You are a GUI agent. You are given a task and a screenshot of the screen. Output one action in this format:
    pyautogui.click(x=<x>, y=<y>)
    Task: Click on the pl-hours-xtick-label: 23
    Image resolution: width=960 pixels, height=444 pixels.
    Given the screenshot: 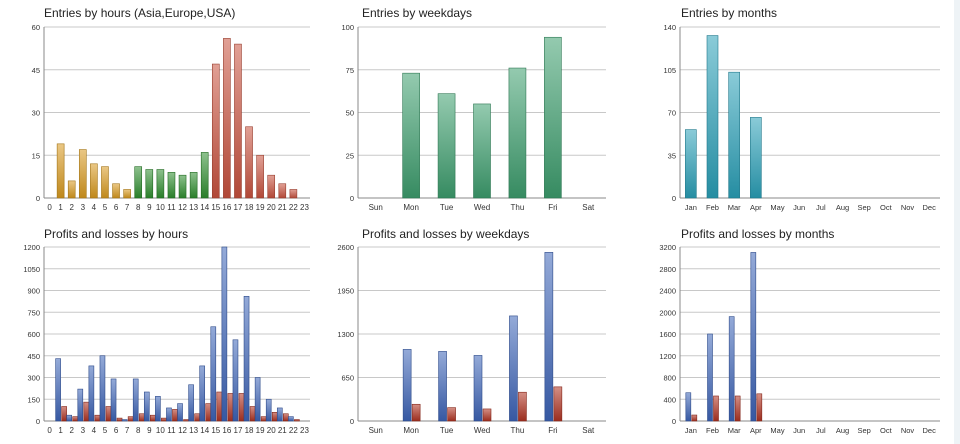 What is the action you would take?
    pyautogui.click(x=304, y=430)
    